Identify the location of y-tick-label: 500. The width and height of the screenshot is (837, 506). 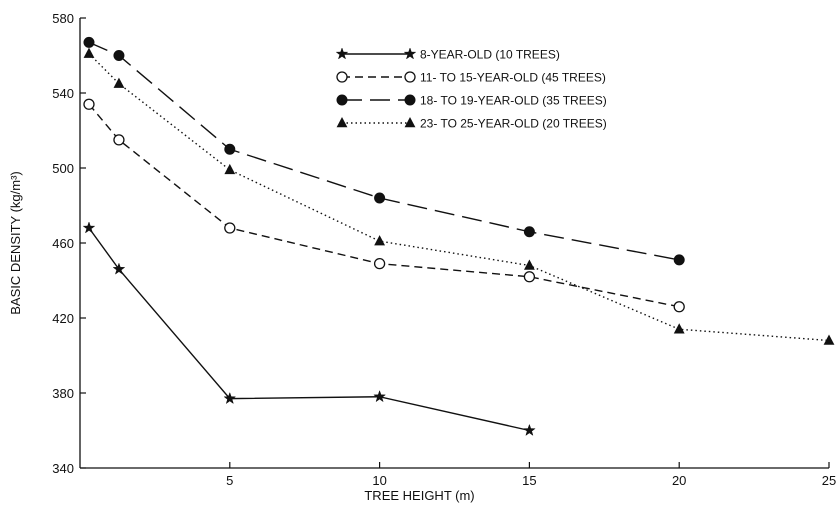
(63, 168).